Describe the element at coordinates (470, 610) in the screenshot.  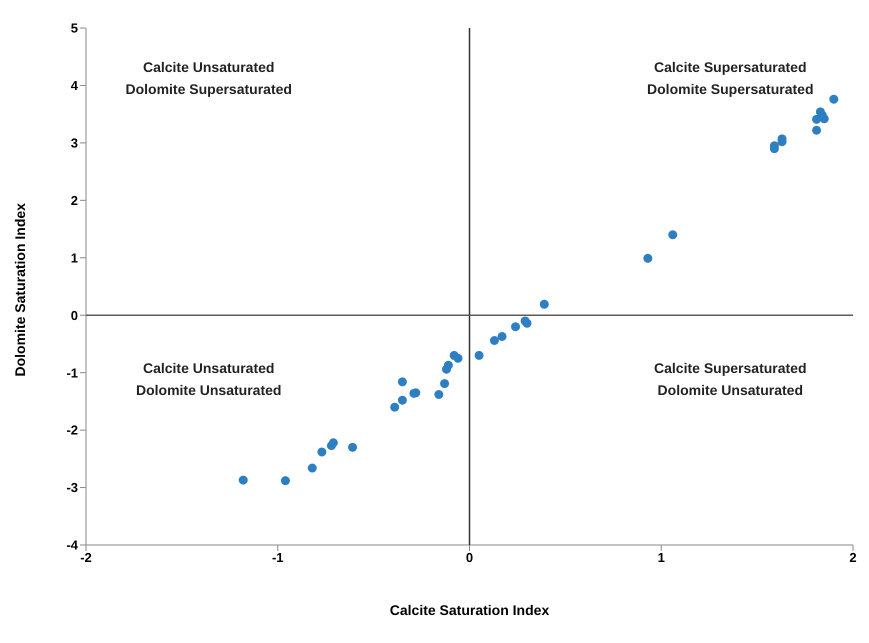
I see `x-axis-title: Calcite Saturation Index` at that location.